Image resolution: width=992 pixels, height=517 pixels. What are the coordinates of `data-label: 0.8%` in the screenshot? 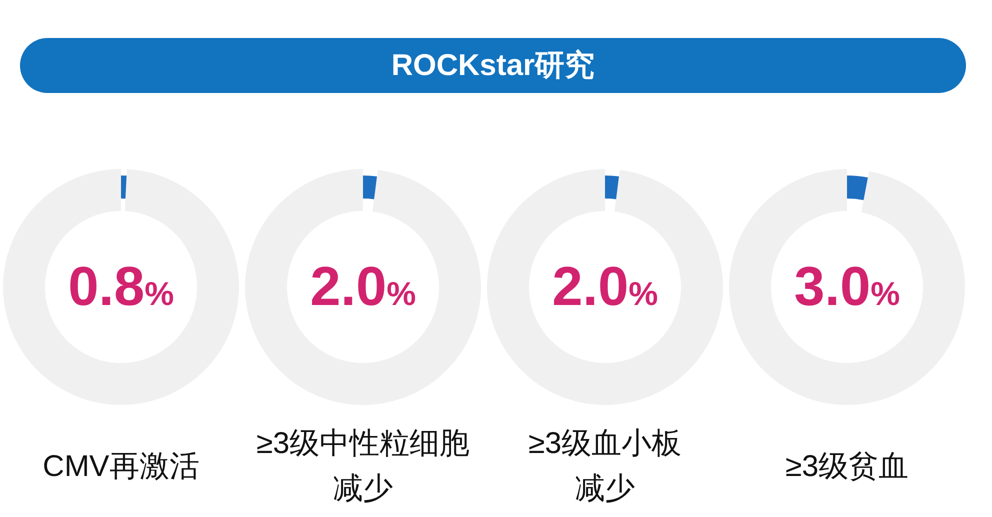 It's located at (121, 286).